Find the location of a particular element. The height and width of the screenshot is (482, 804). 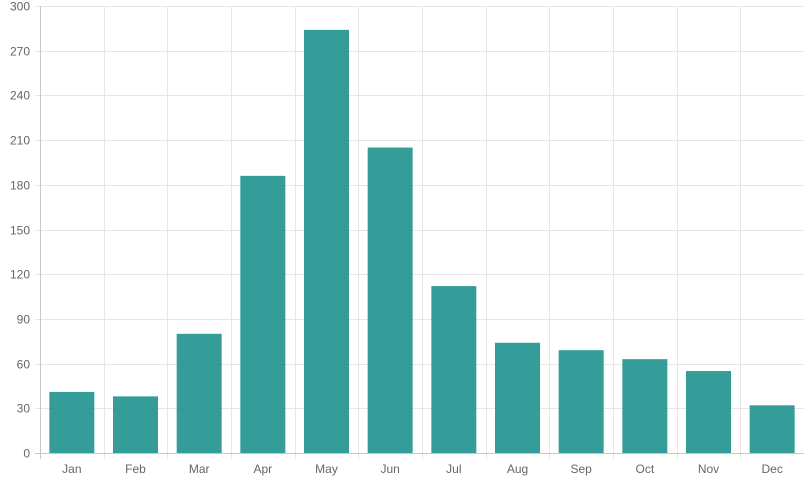

bar-dec is located at coordinates (772, 429).